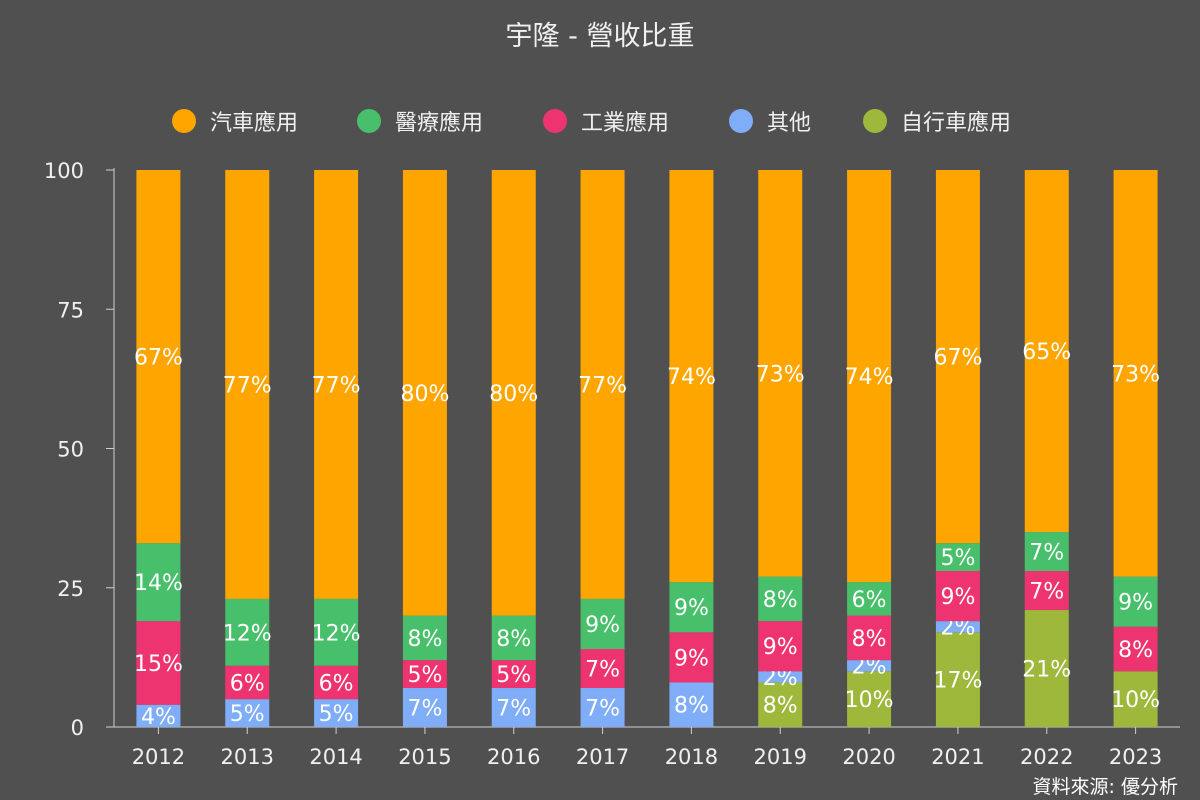  What do you see at coordinates (956, 123) in the screenshot?
I see `legend-label-bicycle: 自行車應用` at bounding box center [956, 123].